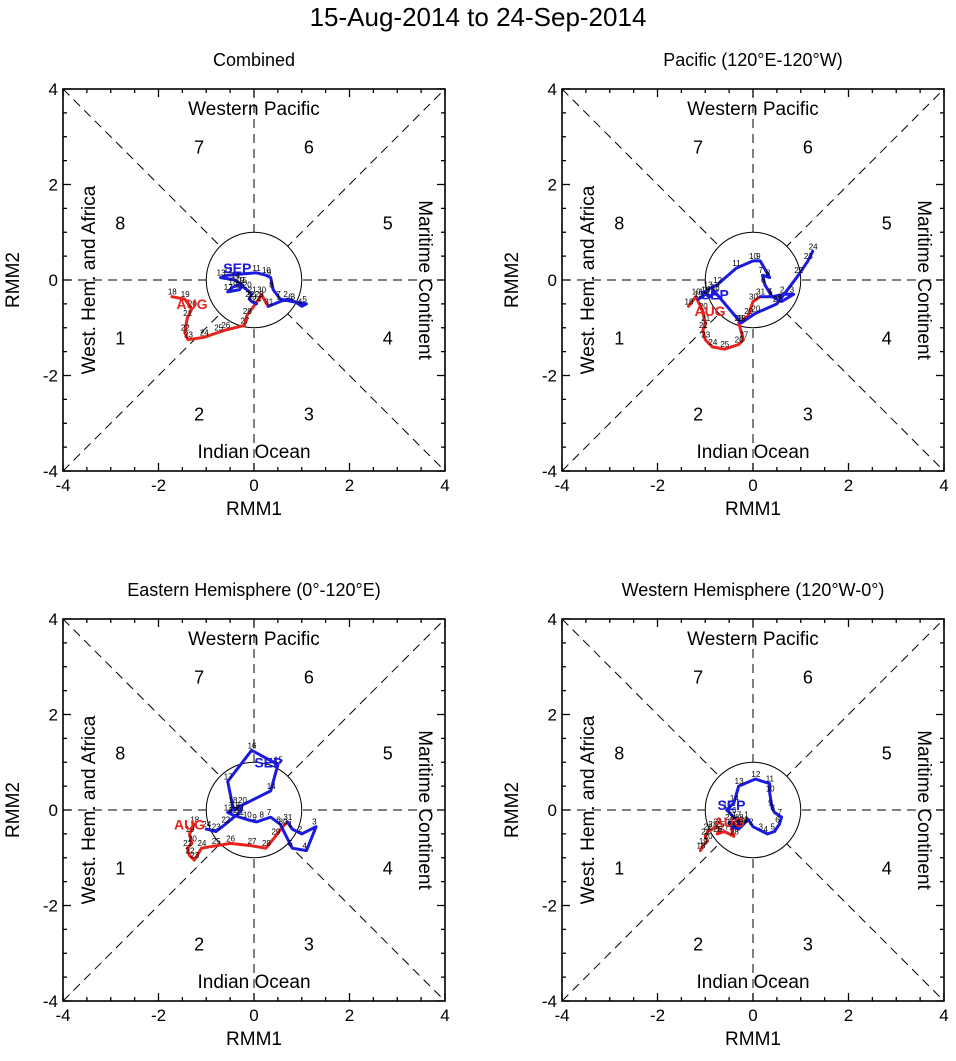 Image resolution: width=956 pixels, height=1061 pixels. I want to click on y-tick-label: 4, so click(53, 89).